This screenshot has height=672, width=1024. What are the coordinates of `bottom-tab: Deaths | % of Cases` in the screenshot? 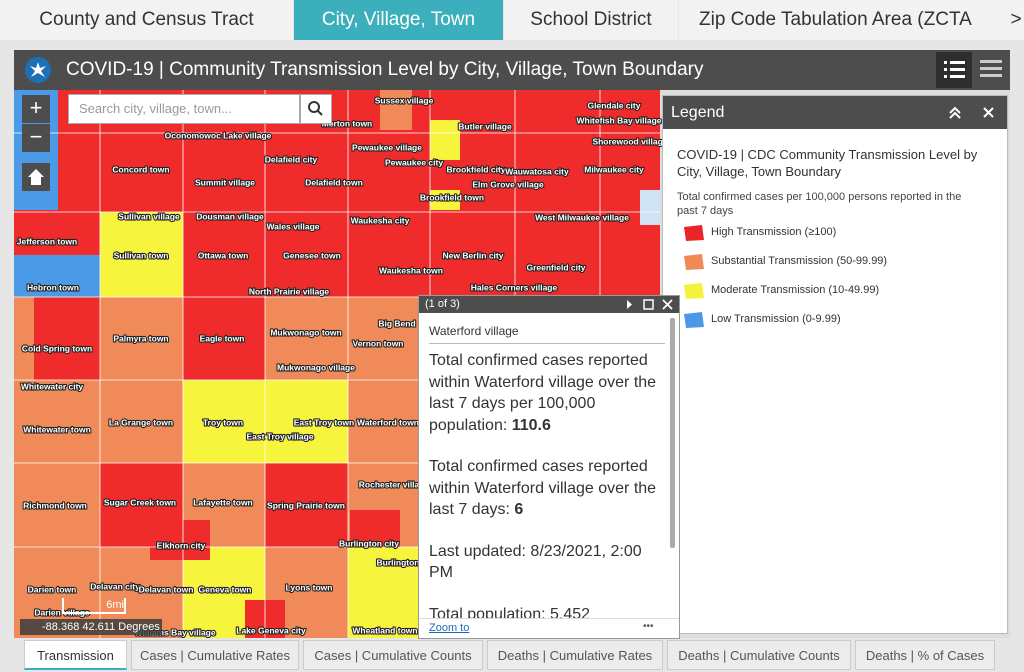 It's located at (925, 655).